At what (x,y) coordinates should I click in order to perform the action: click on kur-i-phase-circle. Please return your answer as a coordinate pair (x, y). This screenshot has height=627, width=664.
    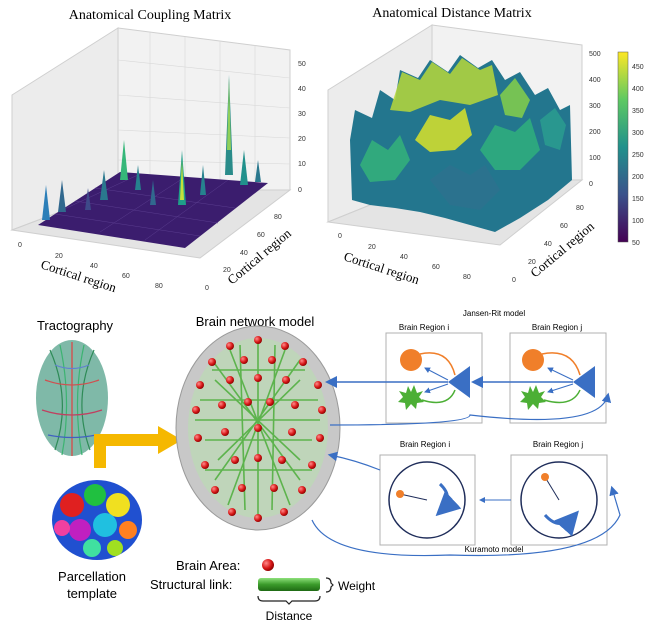
    Looking at the image, I should click on (427, 500).